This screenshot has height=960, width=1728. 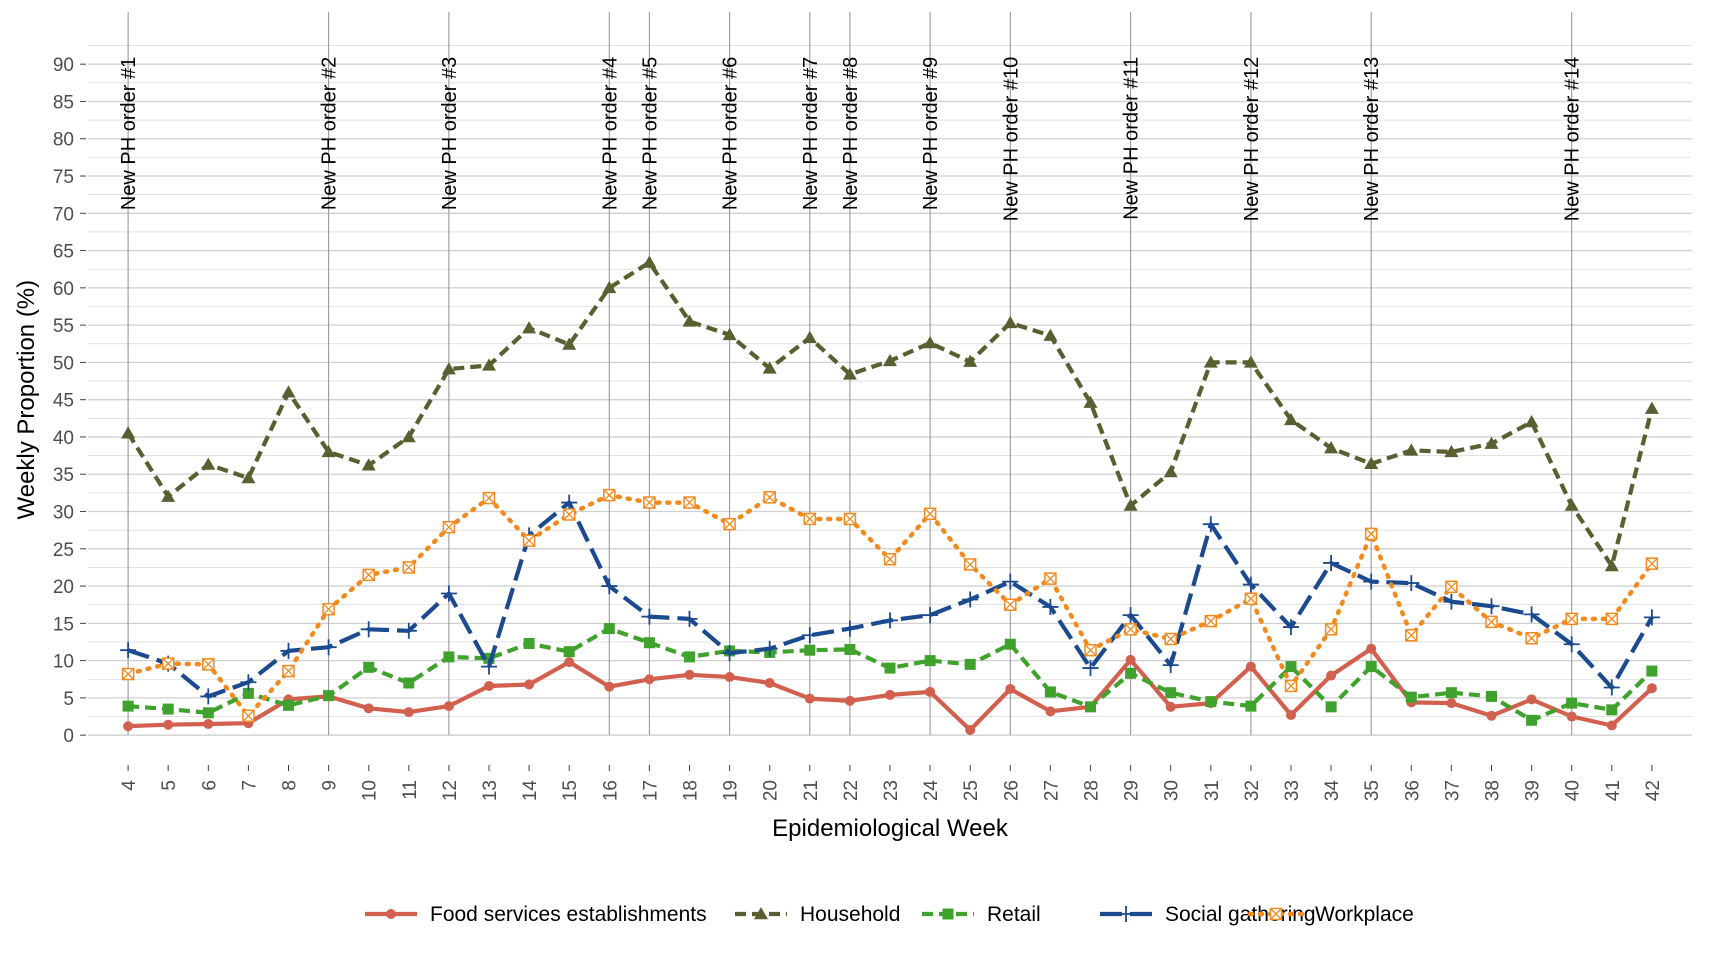 I want to click on legend-label: Workplace, so click(x=1364, y=914).